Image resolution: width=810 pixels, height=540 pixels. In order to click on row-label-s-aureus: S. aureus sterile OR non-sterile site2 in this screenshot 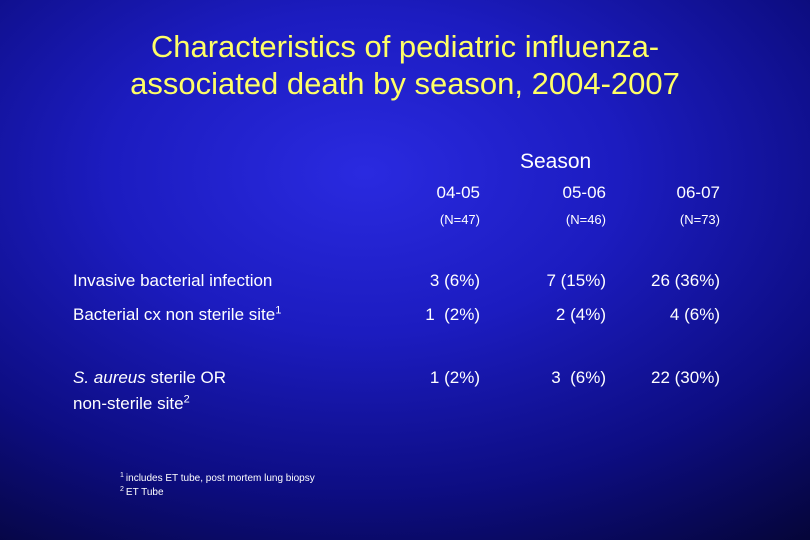, I will do `click(149, 391)`.